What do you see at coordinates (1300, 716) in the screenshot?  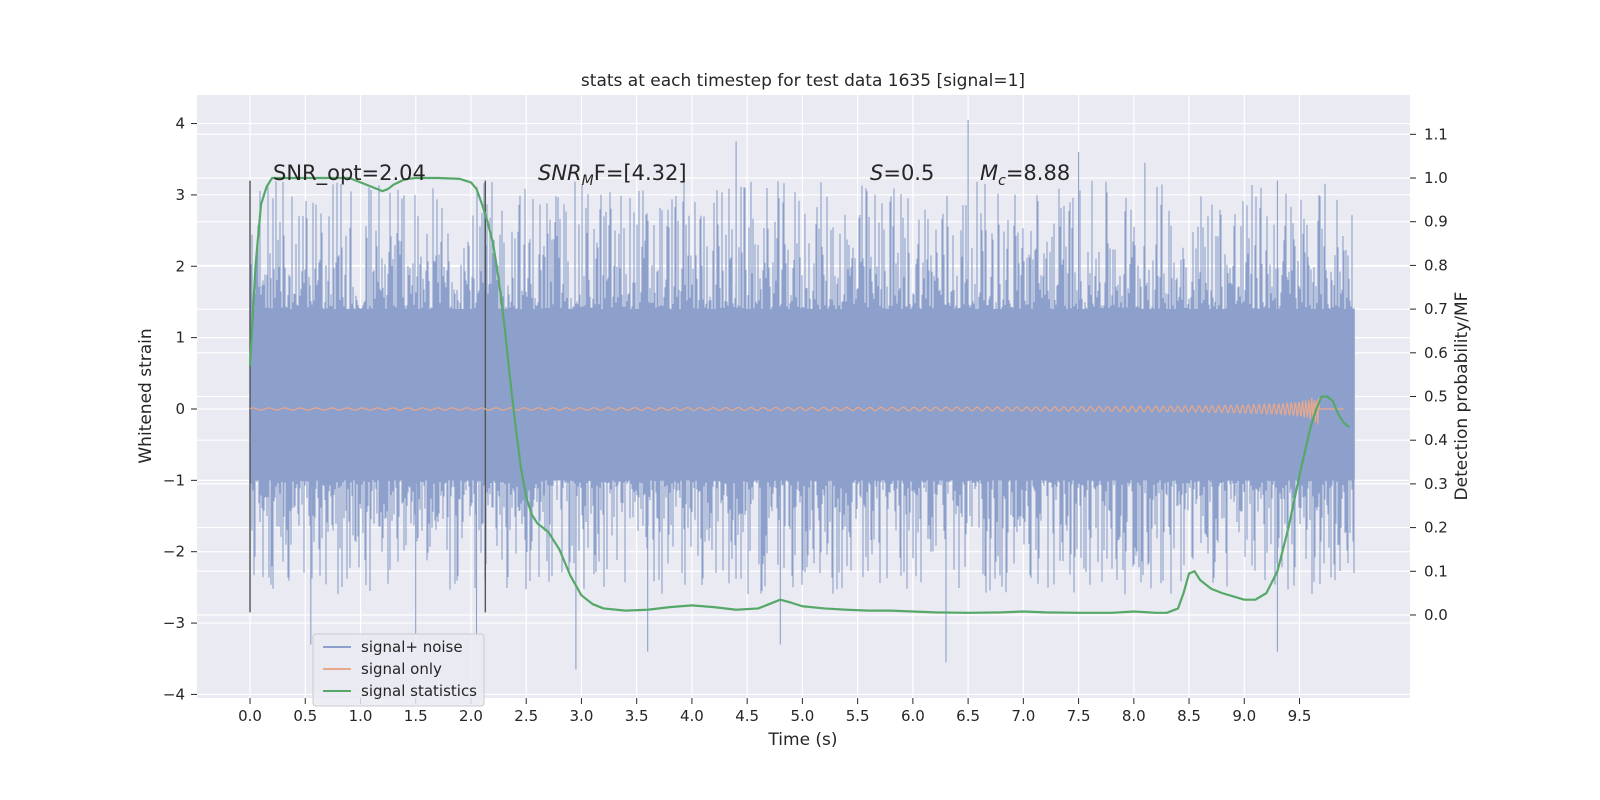 I see `x-tick-label: 9.5` at bounding box center [1300, 716].